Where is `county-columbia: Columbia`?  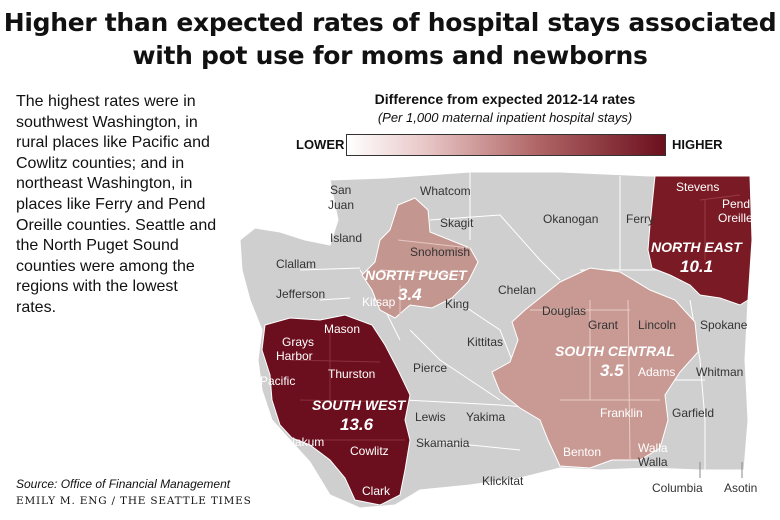
county-columbia: Columbia is located at coordinates (677, 488).